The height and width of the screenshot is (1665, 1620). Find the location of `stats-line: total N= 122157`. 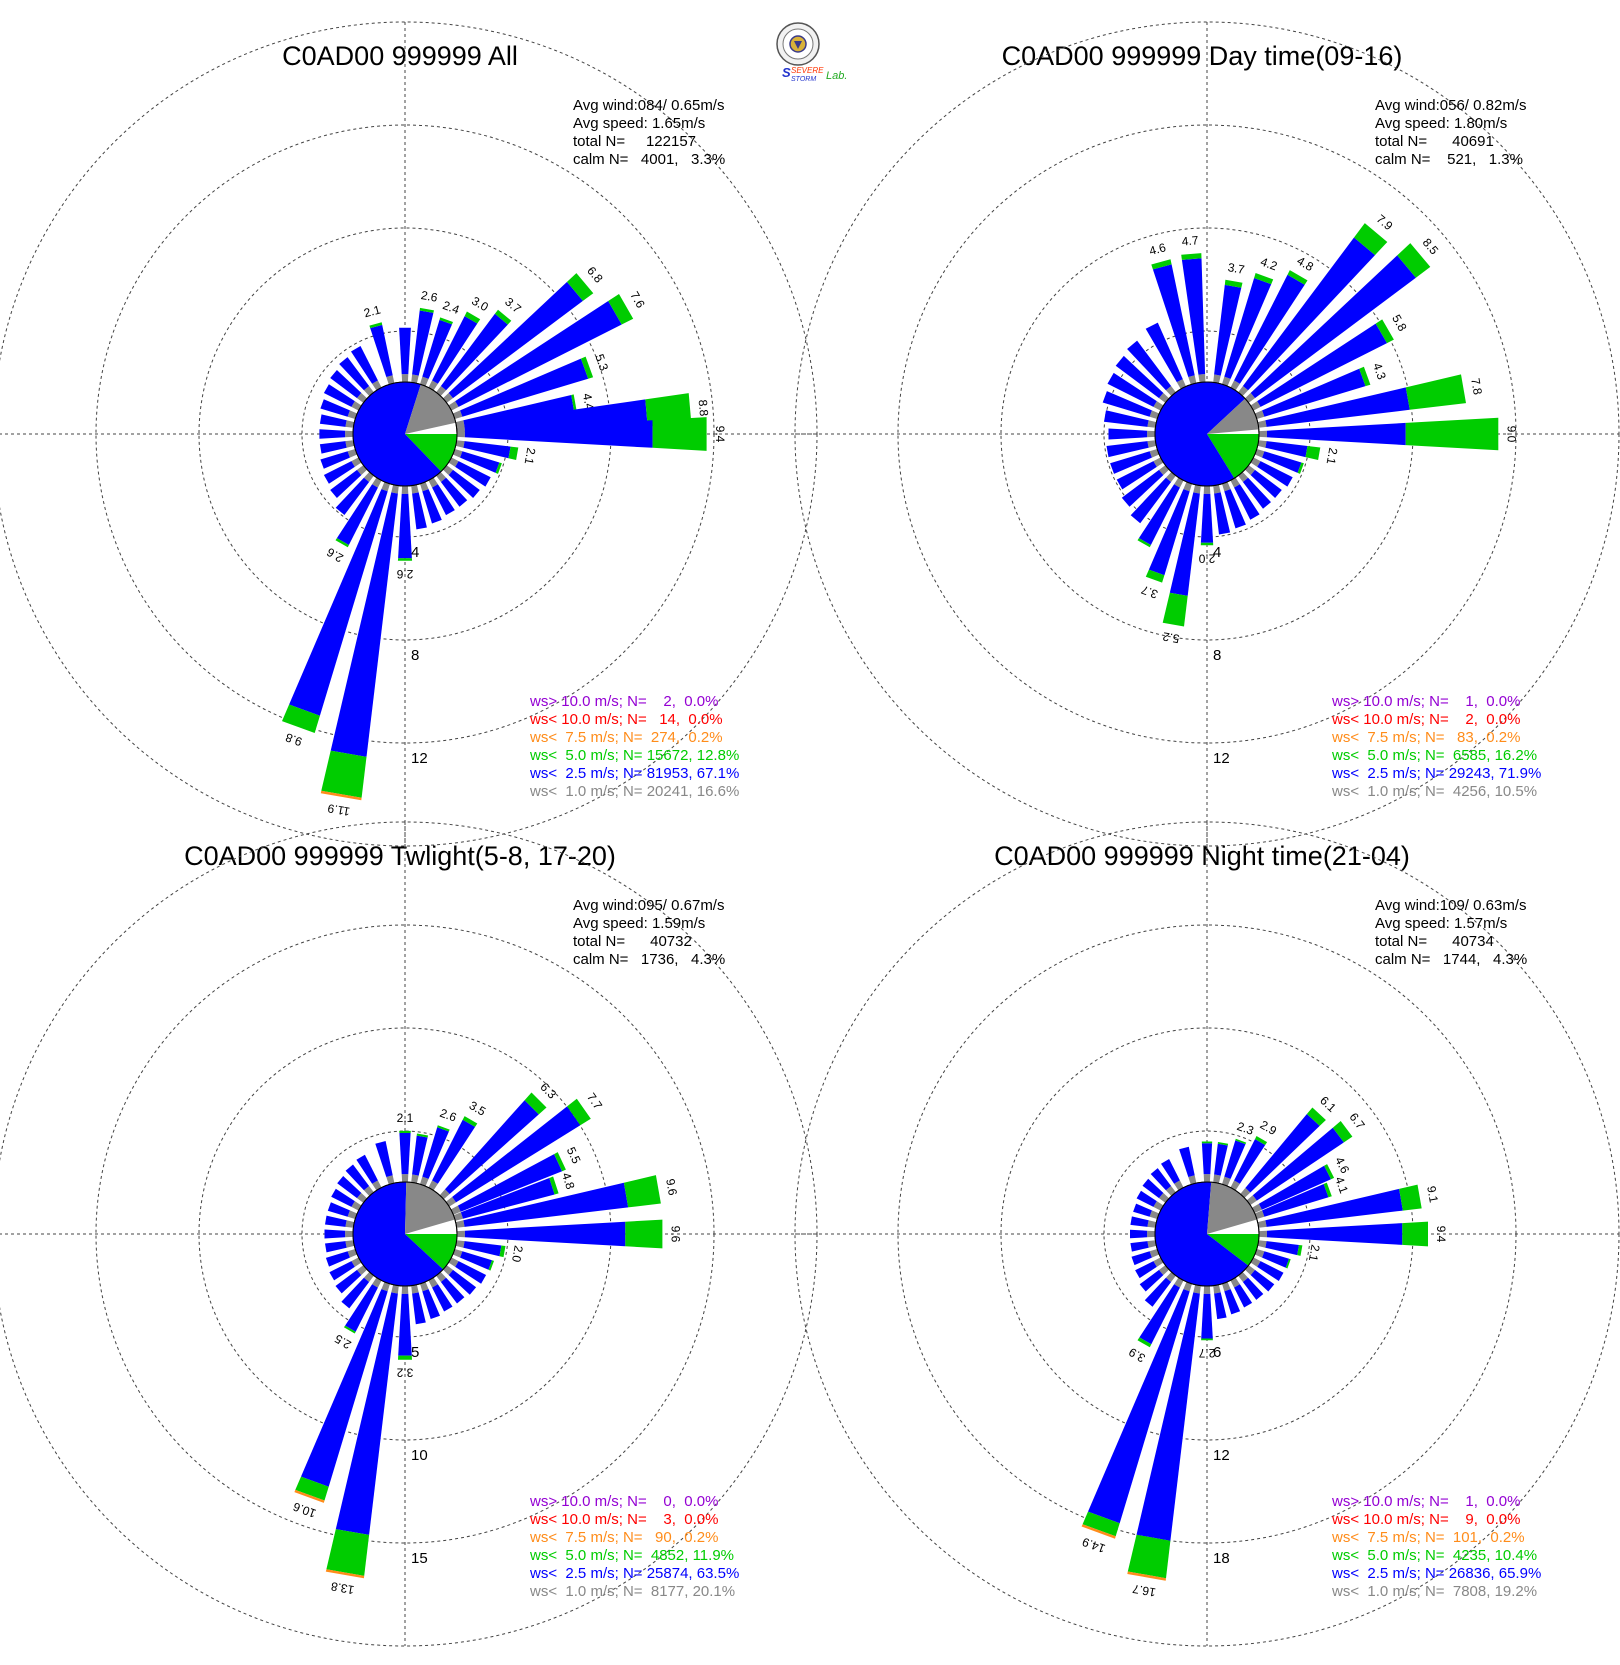

stats-line: total N= 122157 is located at coordinates (634, 141).